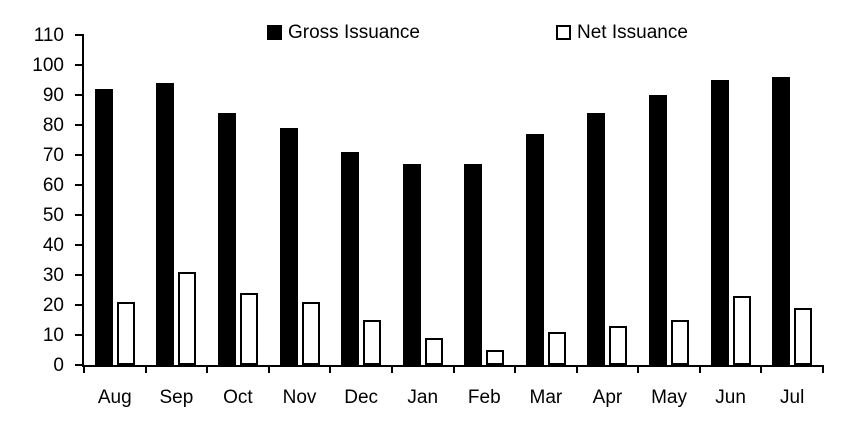 The width and height of the screenshot is (852, 430). Describe the element at coordinates (730, 397) in the screenshot. I see `x-axis-tick-label: Jun` at that location.